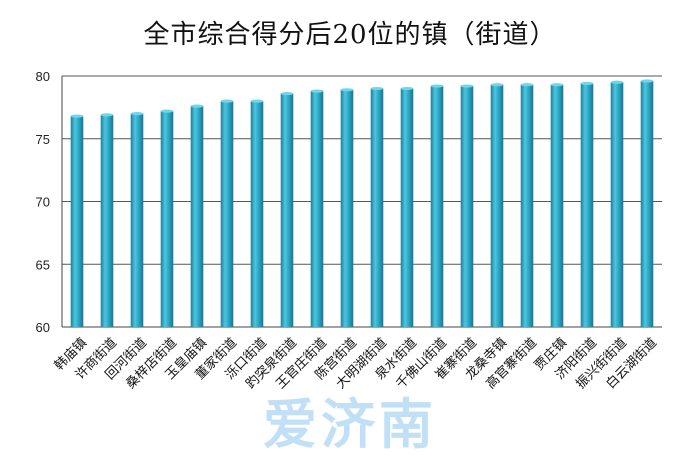 Image resolution: width=700 pixels, height=459 pixels. I want to click on y-tick-label: 60, so click(43, 327).